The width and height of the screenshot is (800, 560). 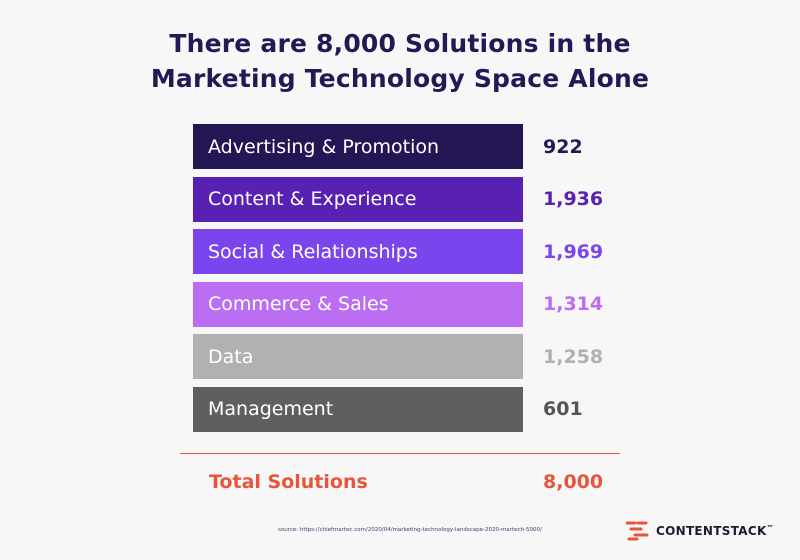 I want to click on category-value: 1,258, so click(x=573, y=356).